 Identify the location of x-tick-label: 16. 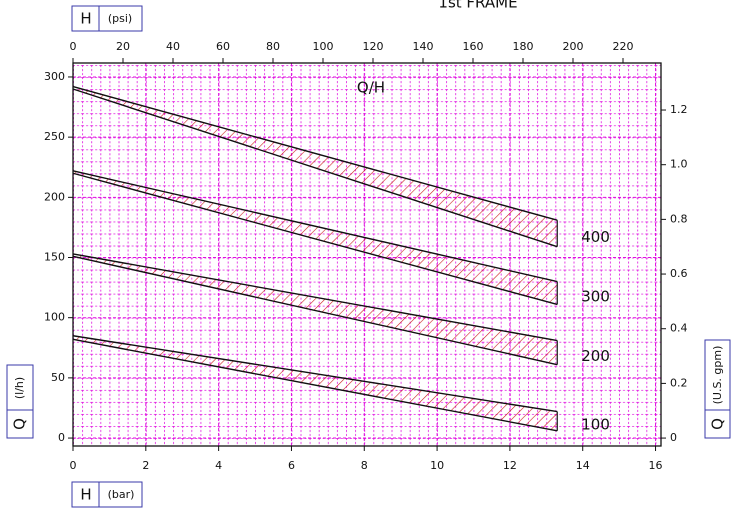
(656, 465).